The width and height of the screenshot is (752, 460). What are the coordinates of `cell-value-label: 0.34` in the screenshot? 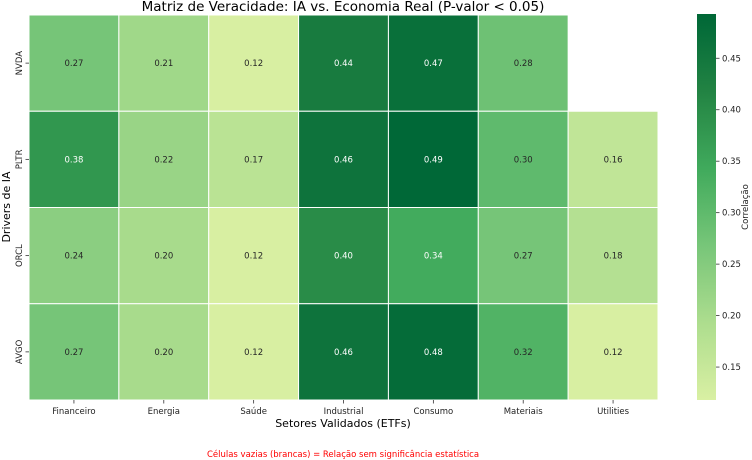 It's located at (433, 257).